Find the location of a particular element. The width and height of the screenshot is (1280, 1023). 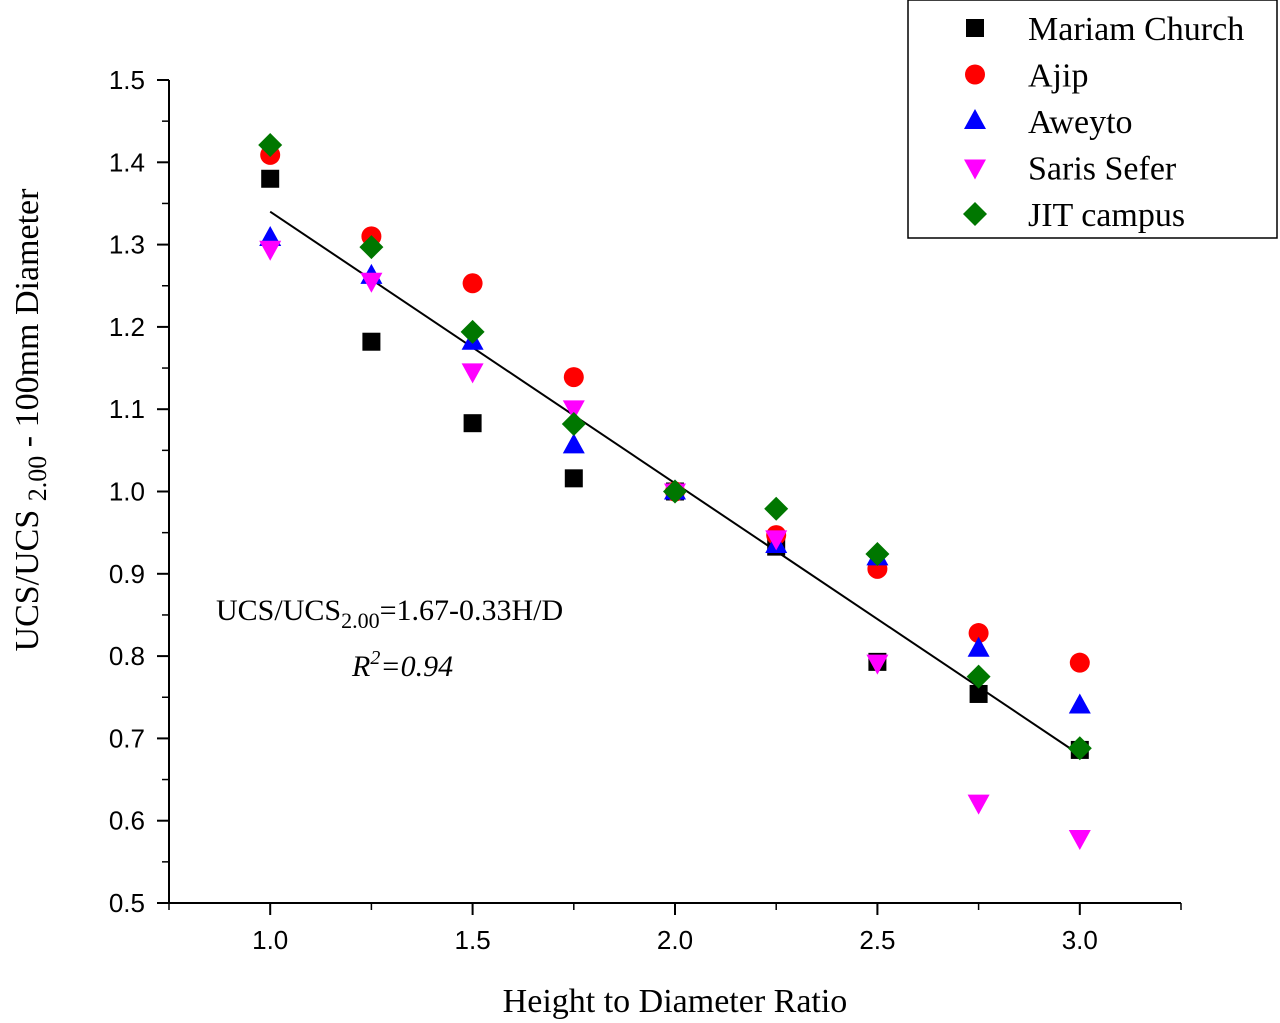

equation-annotation: UCS/UCS2.00=1.67-0.33H/D is located at coordinates (389, 613).